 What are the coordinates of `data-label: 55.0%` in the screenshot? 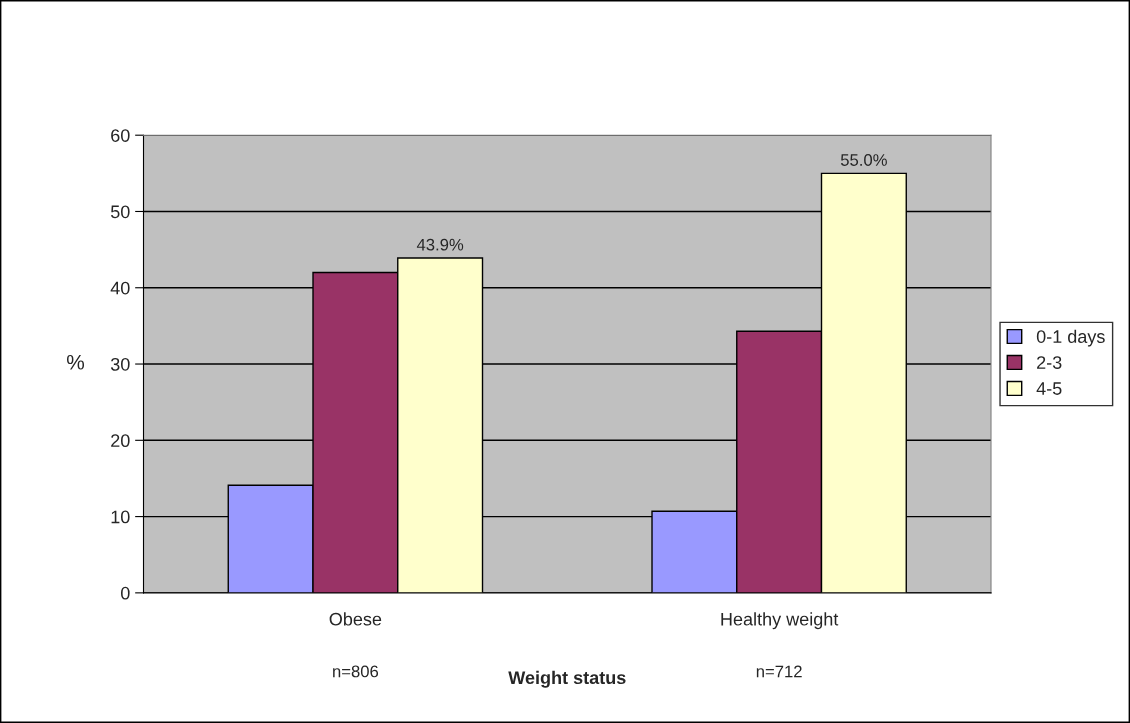 It's located at (863, 160).